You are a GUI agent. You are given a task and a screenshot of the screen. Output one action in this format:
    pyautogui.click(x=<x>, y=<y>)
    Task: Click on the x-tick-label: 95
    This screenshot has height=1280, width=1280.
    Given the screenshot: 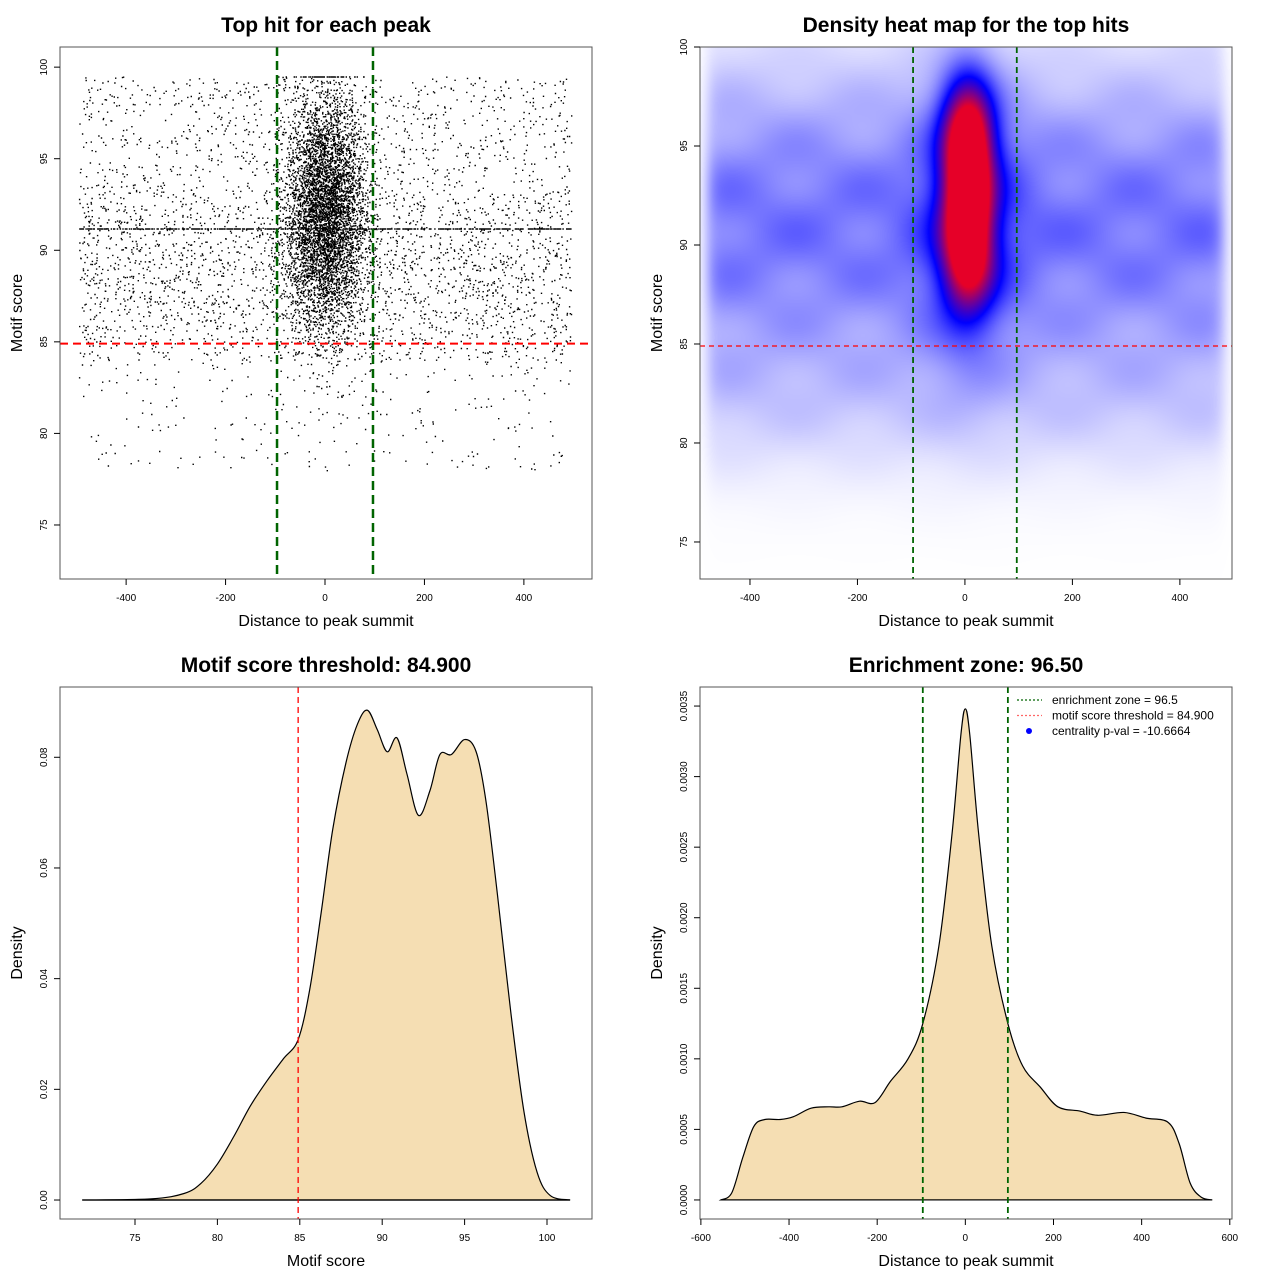 What is the action you would take?
    pyautogui.click(x=465, y=1238)
    